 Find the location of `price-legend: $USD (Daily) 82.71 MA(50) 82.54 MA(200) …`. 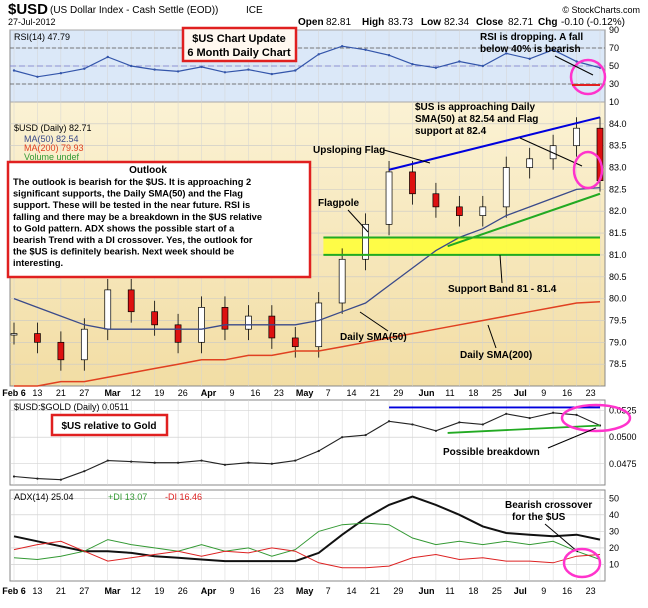

price-legend: $USD (Daily) 82.71 MA(50) 82.54 MA(200) … is located at coordinates (53, 142).